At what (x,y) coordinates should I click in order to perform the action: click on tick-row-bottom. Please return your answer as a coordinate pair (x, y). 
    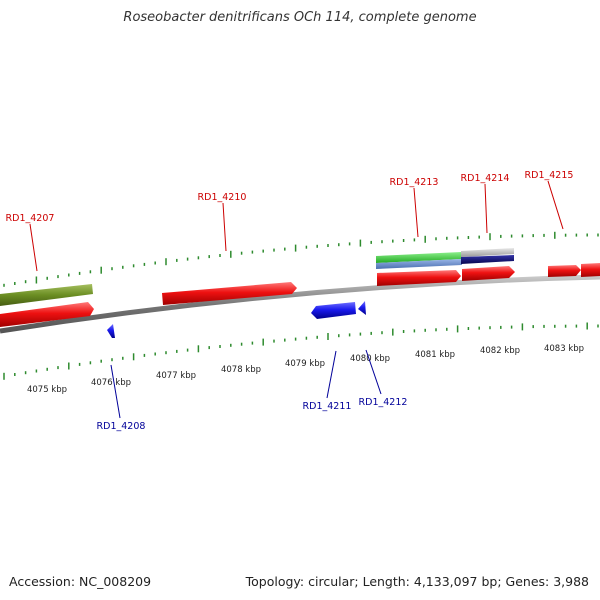
    Looking at the image, I should click on (301, 351).